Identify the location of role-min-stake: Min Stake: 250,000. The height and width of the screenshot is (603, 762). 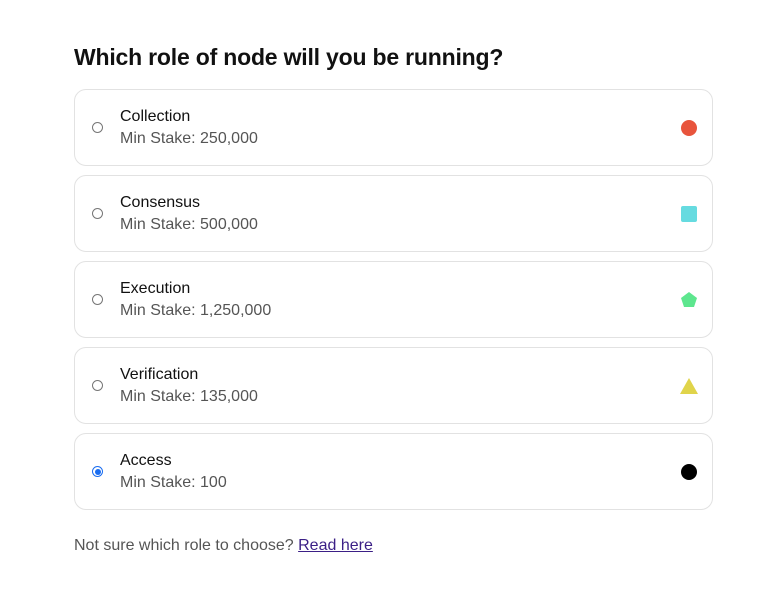
(189, 138).